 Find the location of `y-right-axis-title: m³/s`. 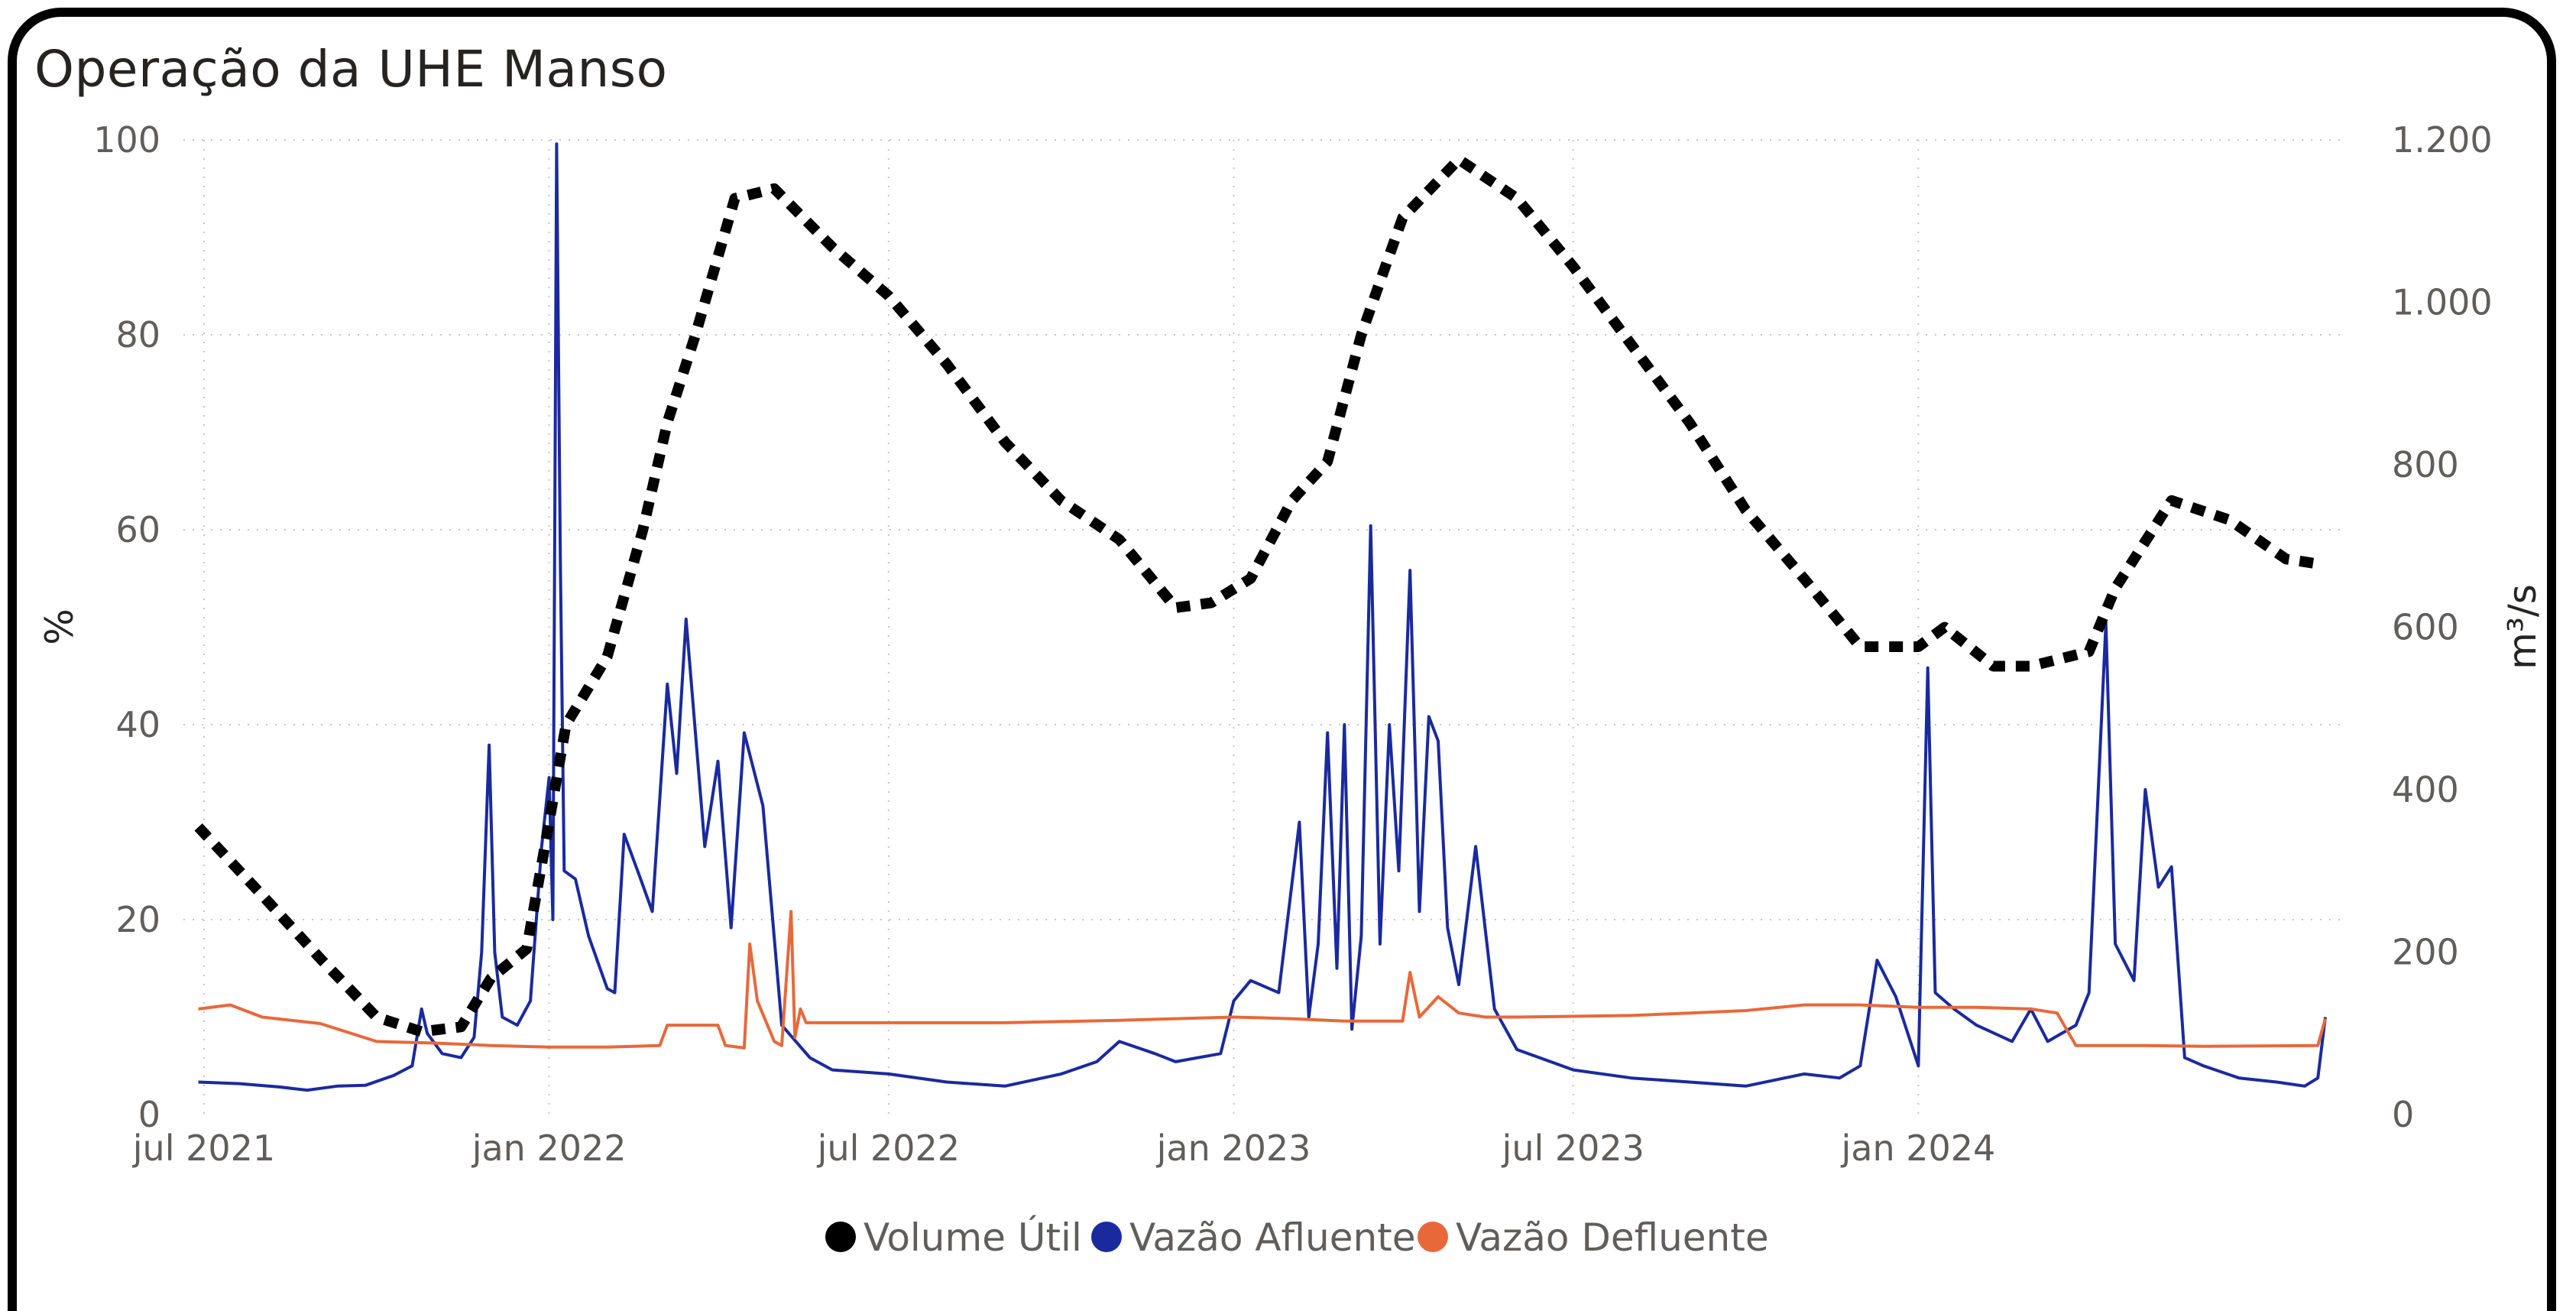

y-right-axis-title: m³/s is located at coordinates (2523, 627).